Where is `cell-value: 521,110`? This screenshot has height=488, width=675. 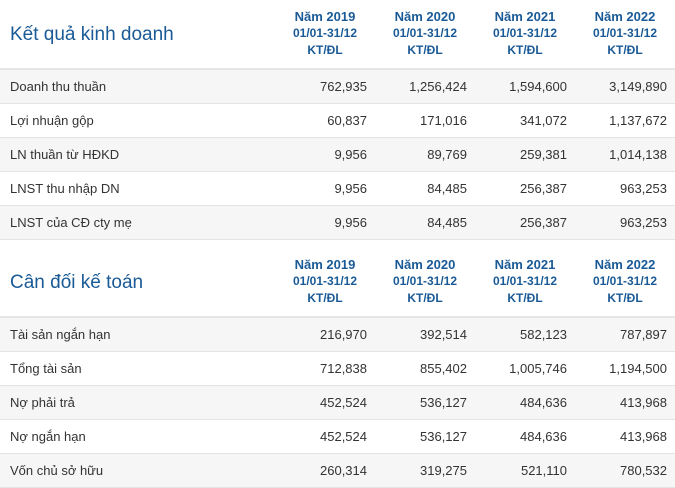 cell-value: 521,110 is located at coordinates (543, 470).